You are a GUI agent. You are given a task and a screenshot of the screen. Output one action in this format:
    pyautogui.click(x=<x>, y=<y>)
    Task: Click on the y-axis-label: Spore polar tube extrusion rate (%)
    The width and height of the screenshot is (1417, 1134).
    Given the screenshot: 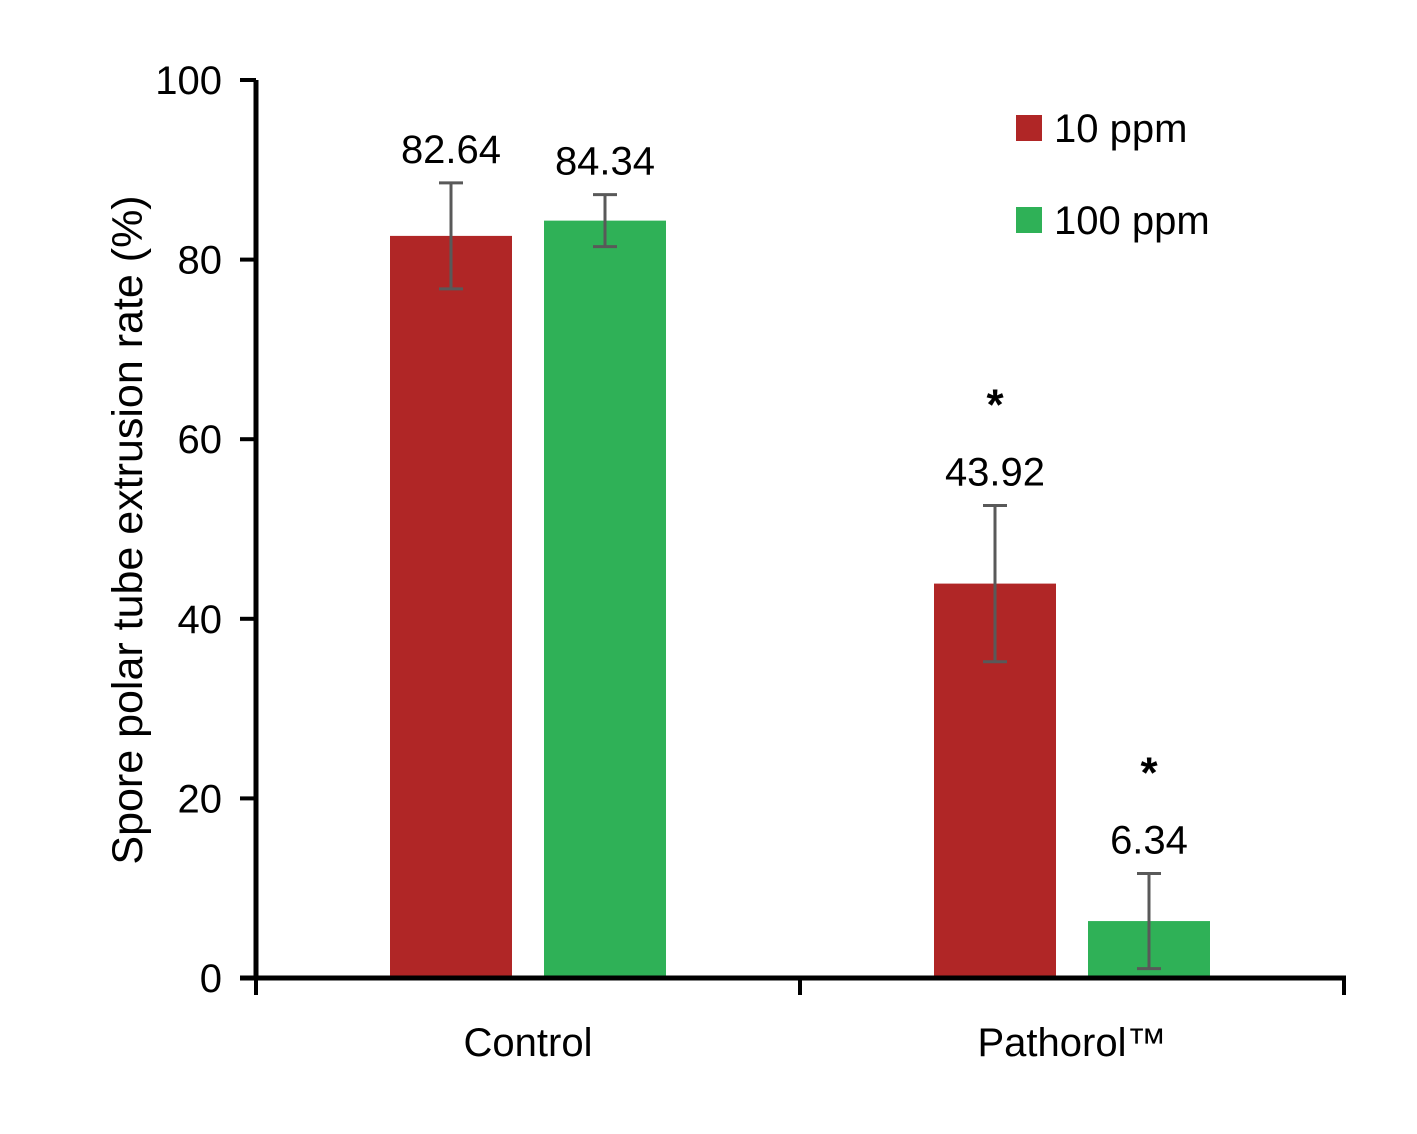 What is the action you would take?
    pyautogui.click(x=128, y=529)
    